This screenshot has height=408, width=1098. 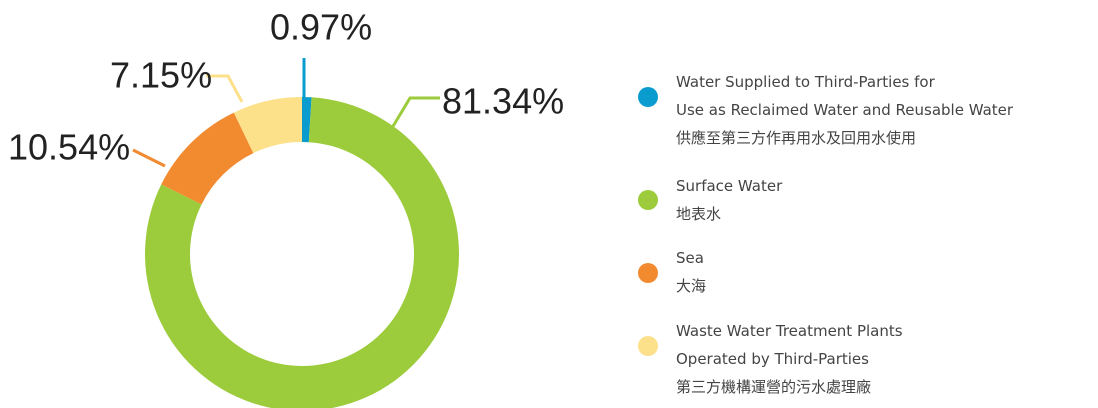 What do you see at coordinates (503, 101) in the screenshot?
I see `data-label: 81.34%` at bounding box center [503, 101].